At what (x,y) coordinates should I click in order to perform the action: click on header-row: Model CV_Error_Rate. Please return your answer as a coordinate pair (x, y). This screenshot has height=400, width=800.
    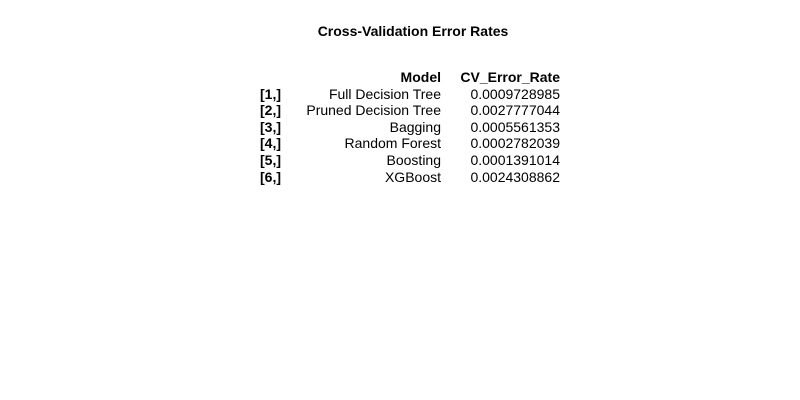
    Looking at the image, I should click on (405, 77).